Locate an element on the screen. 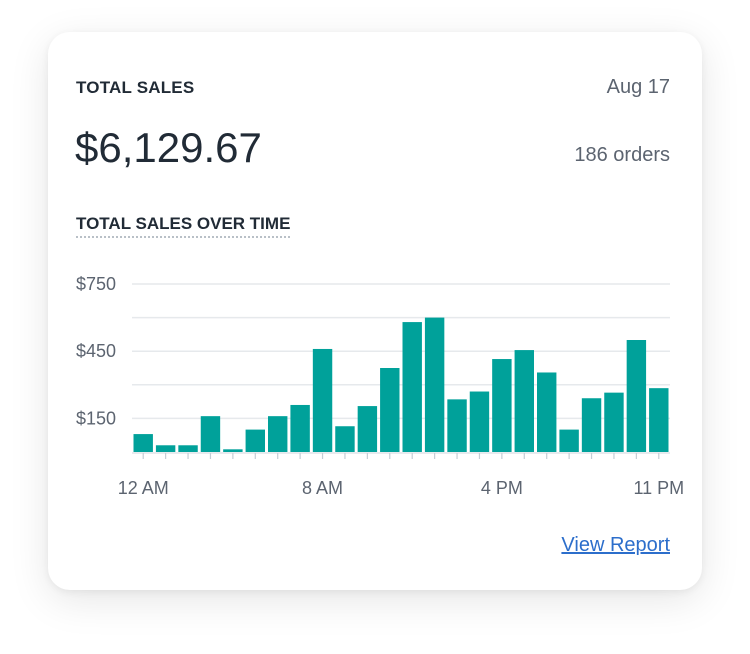 The height and width of the screenshot is (654, 750). card-title: TOTAL SALES is located at coordinates (135, 87).